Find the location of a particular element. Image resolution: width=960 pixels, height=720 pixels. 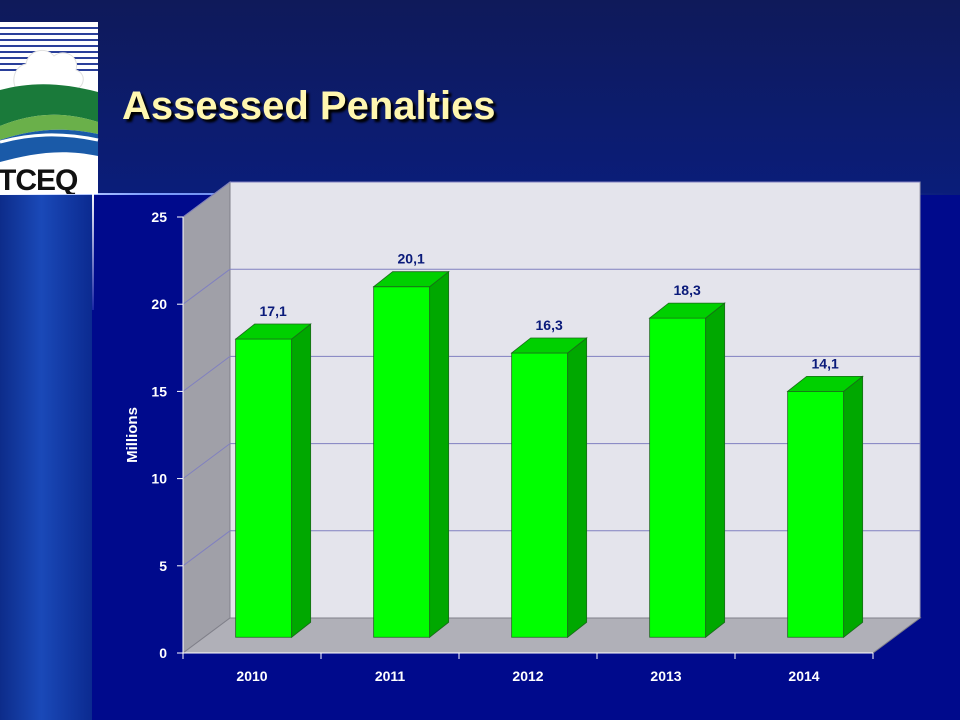

data-label: 17,1 is located at coordinates (273, 311).